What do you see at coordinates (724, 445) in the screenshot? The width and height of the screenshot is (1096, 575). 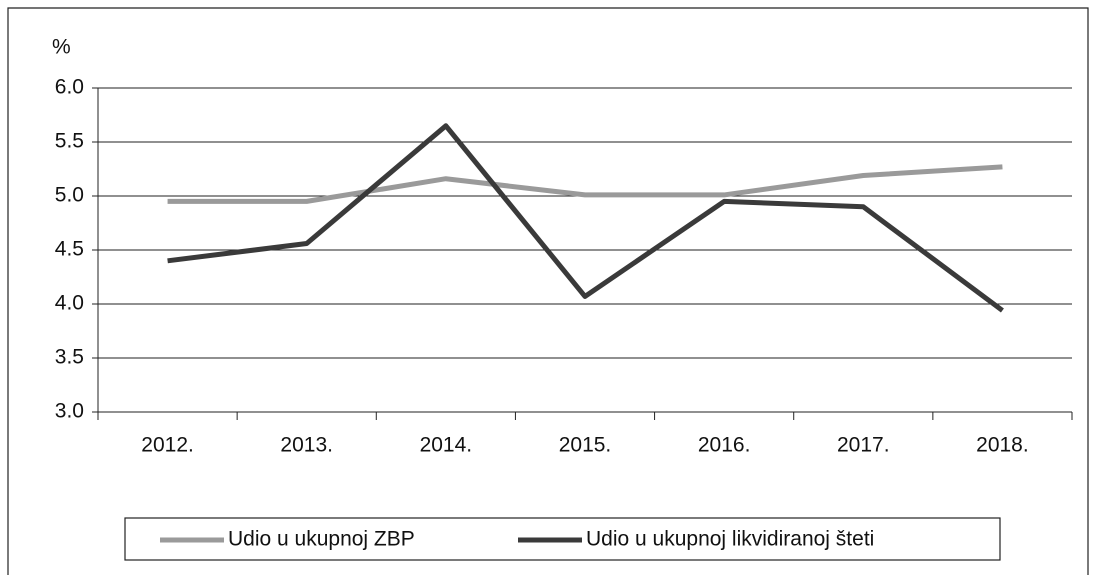 I see `x-tick-label: 2016.` at bounding box center [724, 445].